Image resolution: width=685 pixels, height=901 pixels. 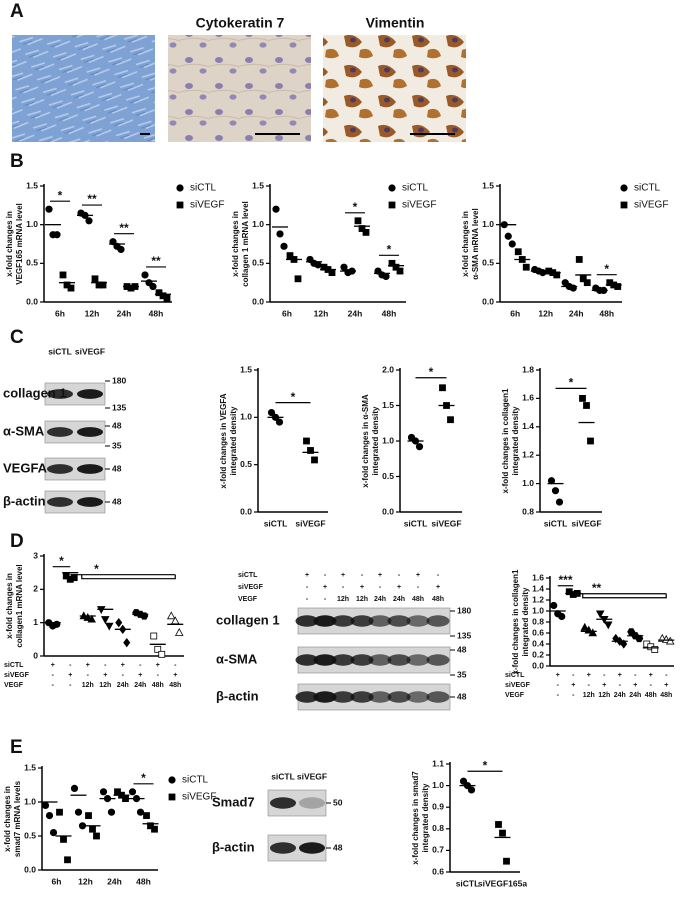 I want to click on condition-label: VEGF, so click(x=14, y=685).